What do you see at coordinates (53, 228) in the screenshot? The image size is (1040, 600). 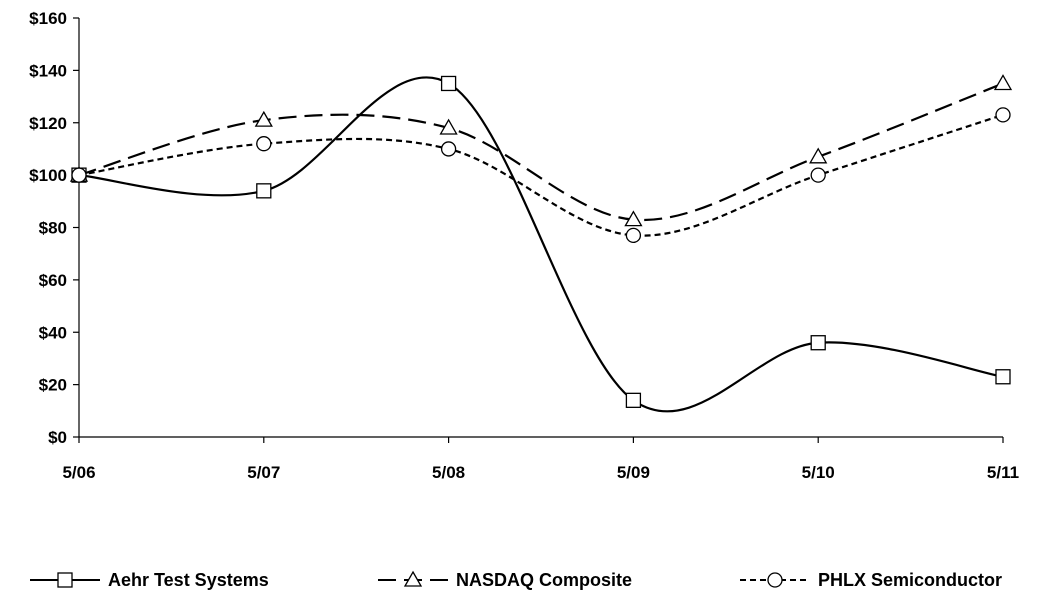 I see `y-tick-label: $80` at bounding box center [53, 228].